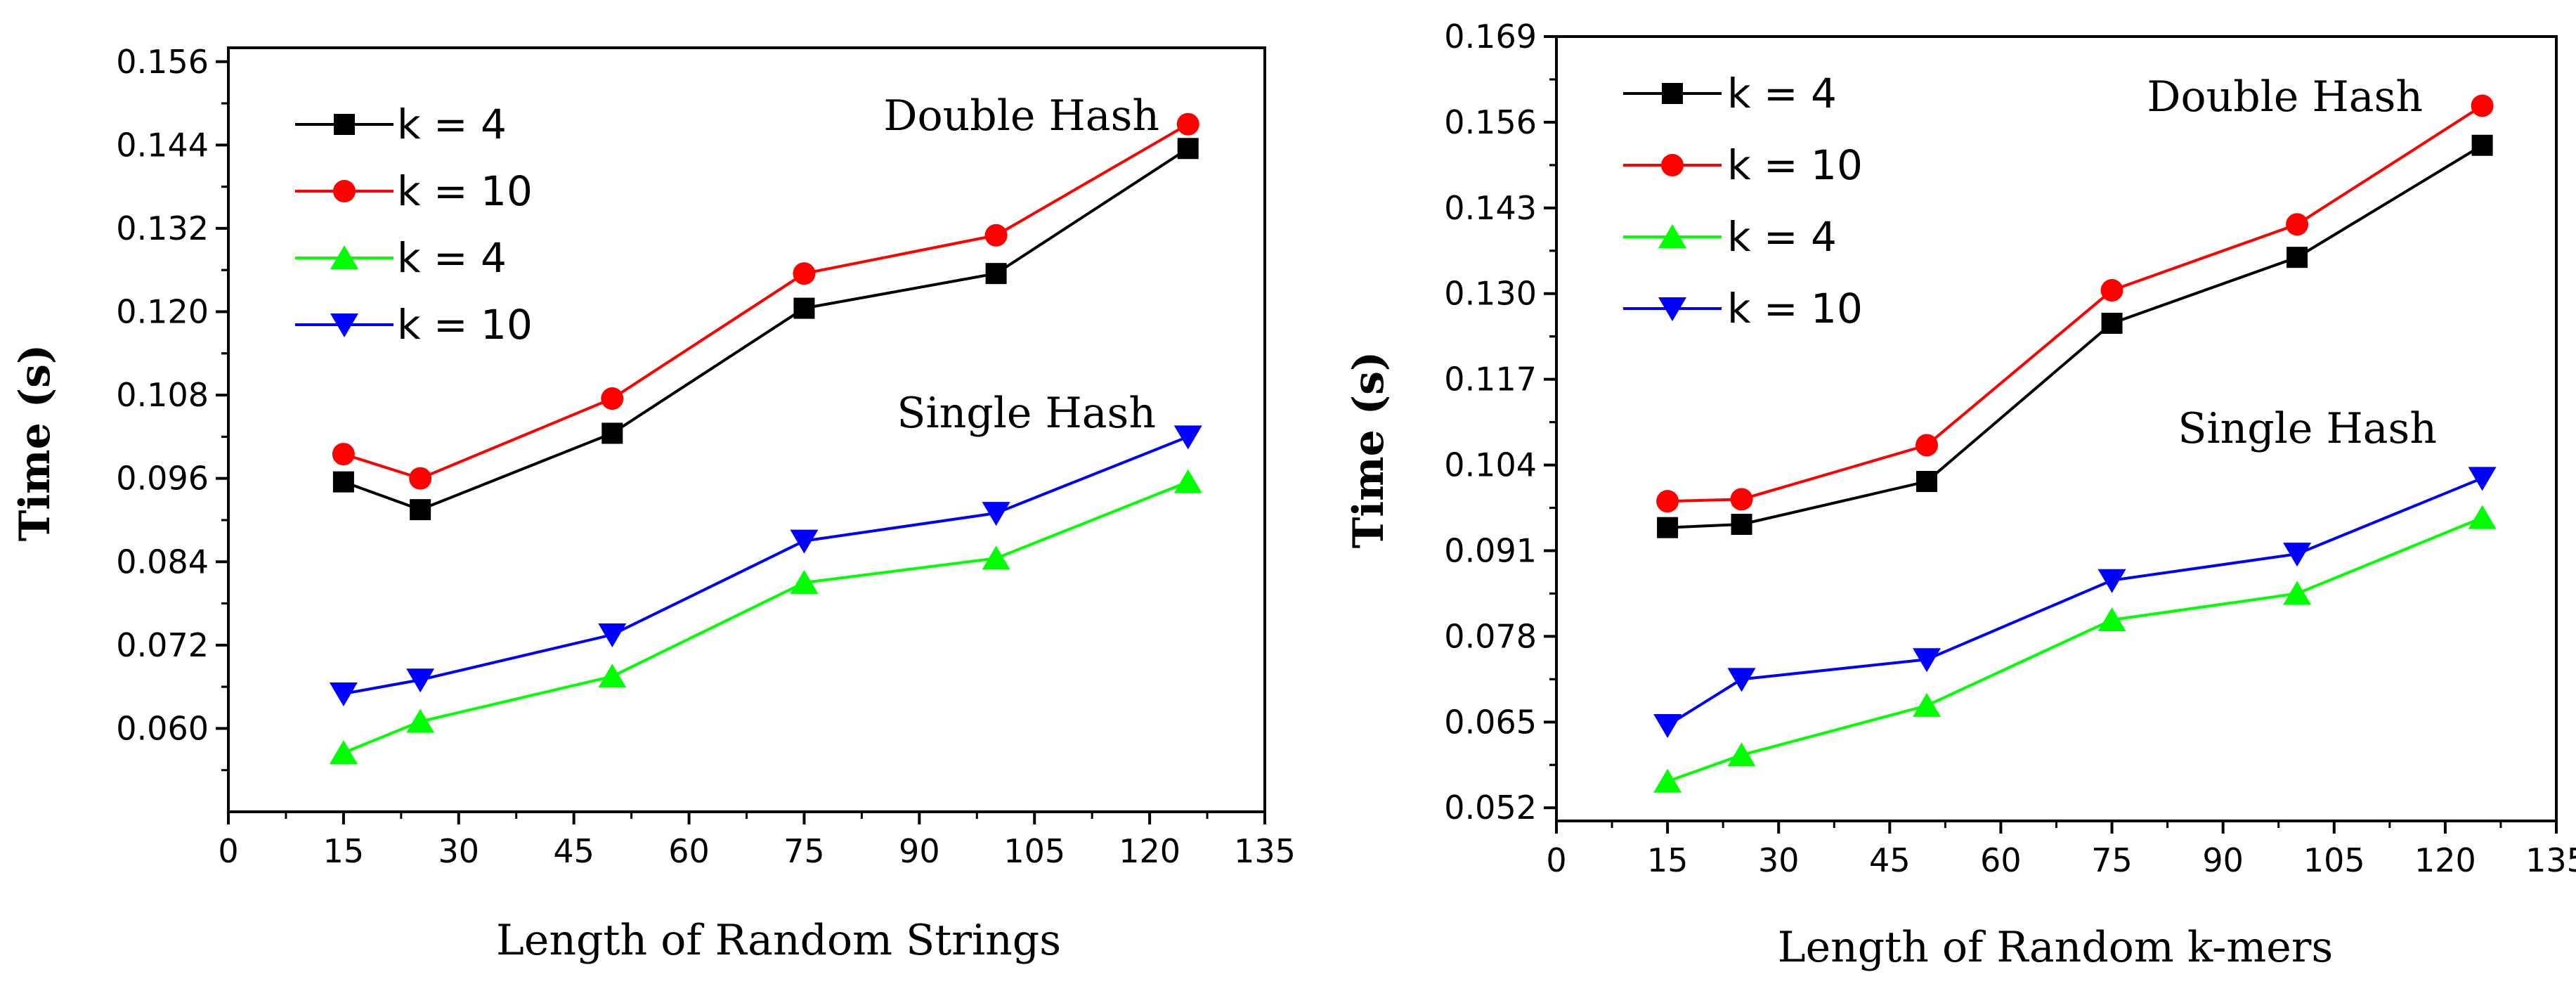  I want to click on y-tick-label: 0.132, so click(162, 228).